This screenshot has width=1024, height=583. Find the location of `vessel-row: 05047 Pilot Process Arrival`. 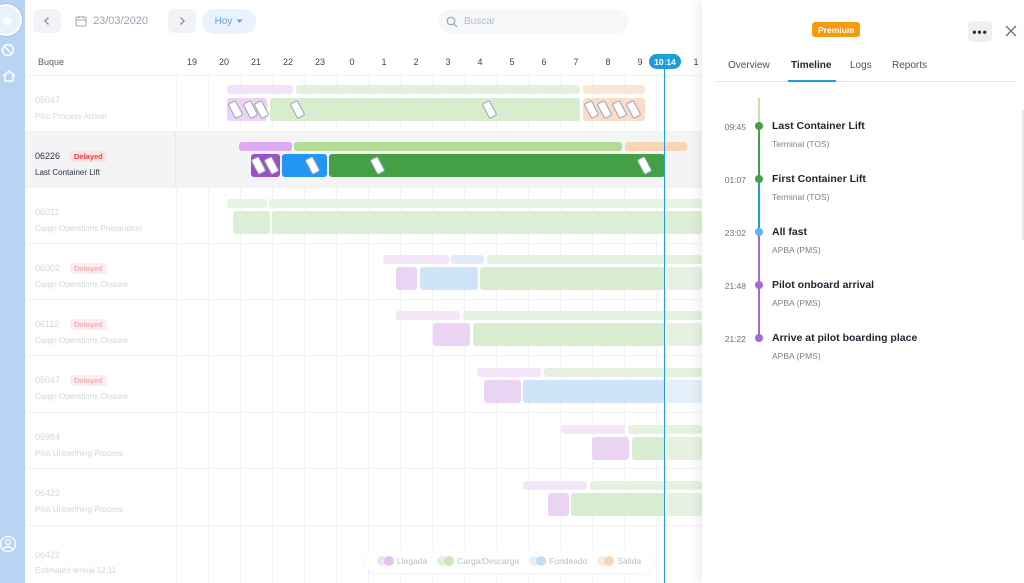

vessel-row: 05047 Pilot Process Arrival is located at coordinates (363, 103).